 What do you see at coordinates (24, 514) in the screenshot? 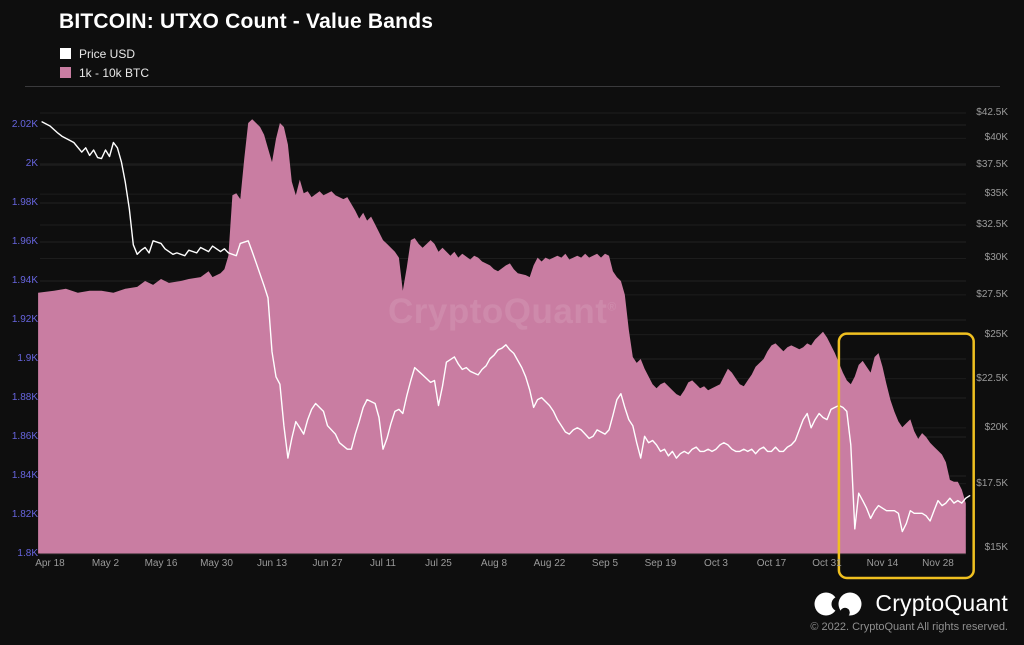
I see `left-axis-tick: 1.82K` at bounding box center [24, 514].